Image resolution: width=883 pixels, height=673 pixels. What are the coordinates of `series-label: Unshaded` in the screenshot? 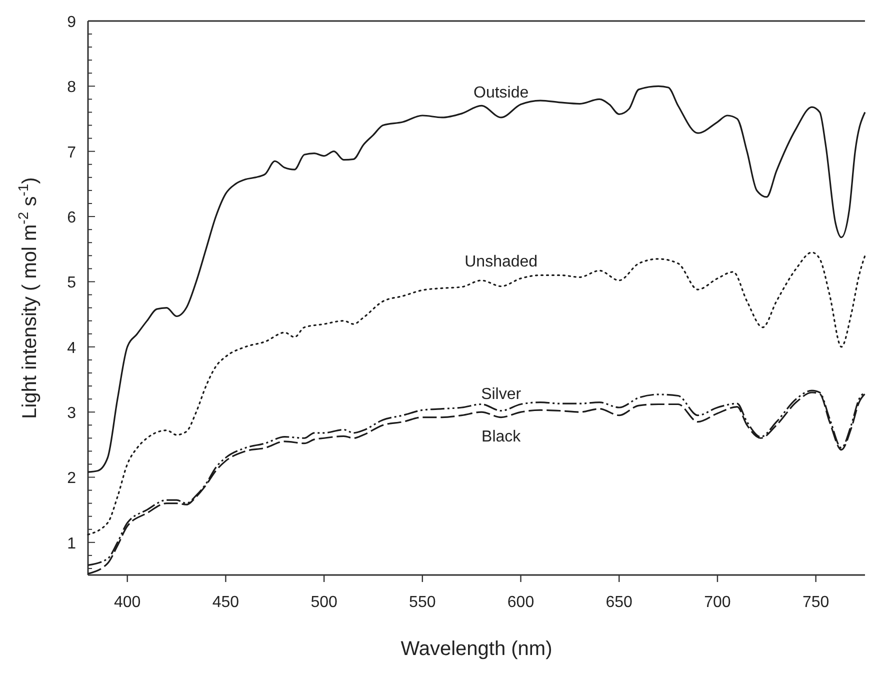 It's located at (501, 261).